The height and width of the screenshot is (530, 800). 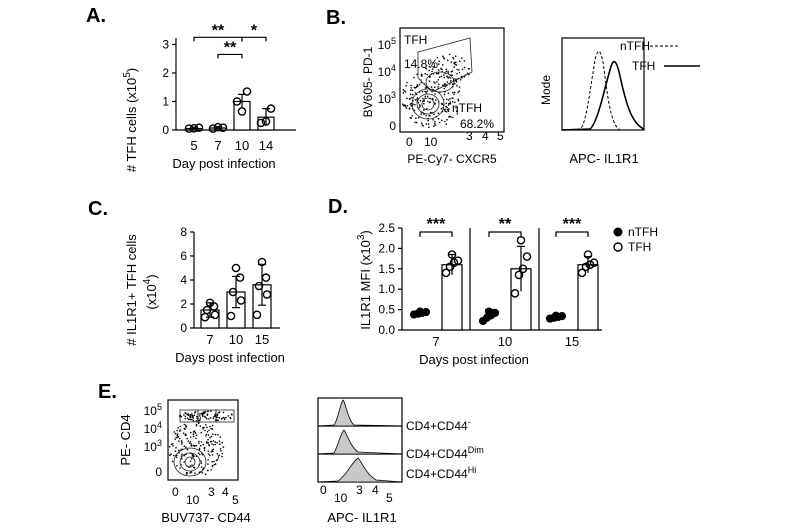 What do you see at coordinates (158, 472) in the screenshot?
I see `flow-e-ytick-0: 0` at bounding box center [158, 472].